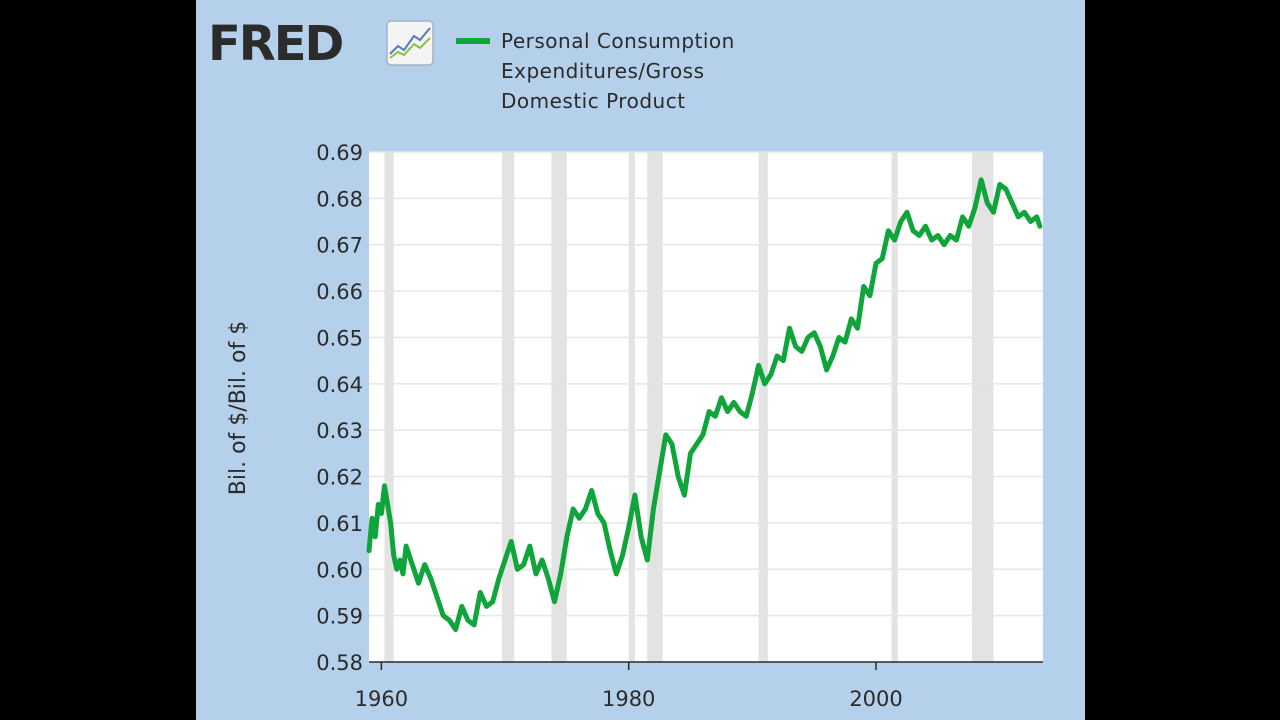 This screenshot has width=1280, height=720. I want to click on x-tick-label: 1960, so click(381, 699).